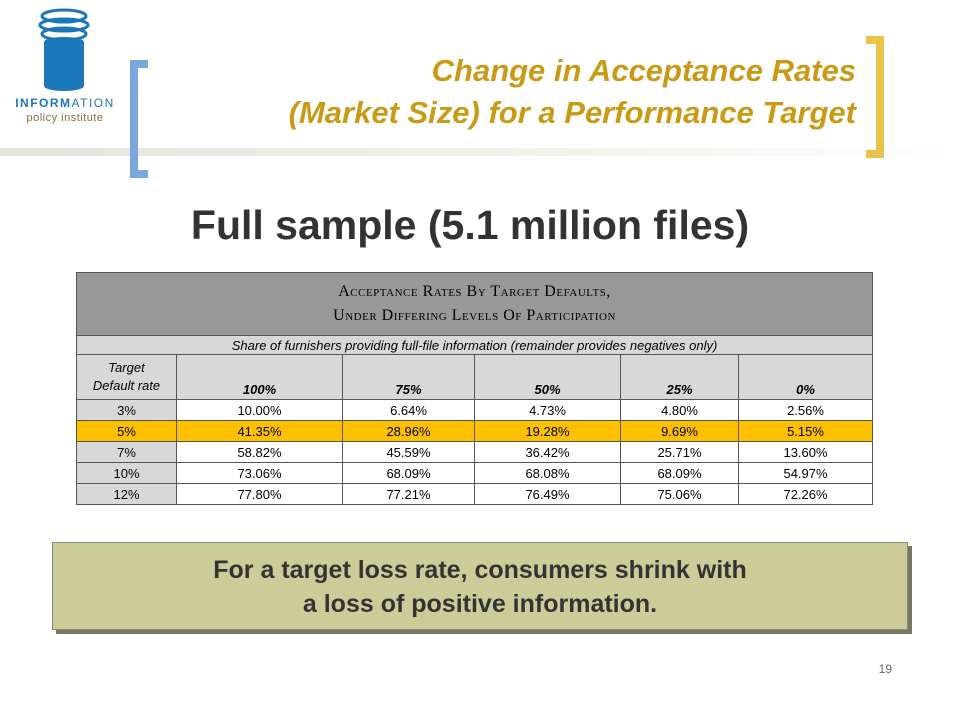  I want to click on table-cell: 45.59%, so click(408, 452).